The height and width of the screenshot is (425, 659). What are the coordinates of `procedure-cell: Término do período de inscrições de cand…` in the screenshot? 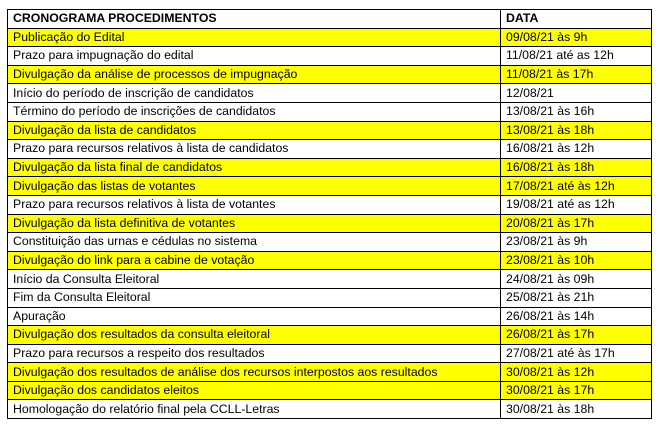 It's located at (254, 111).